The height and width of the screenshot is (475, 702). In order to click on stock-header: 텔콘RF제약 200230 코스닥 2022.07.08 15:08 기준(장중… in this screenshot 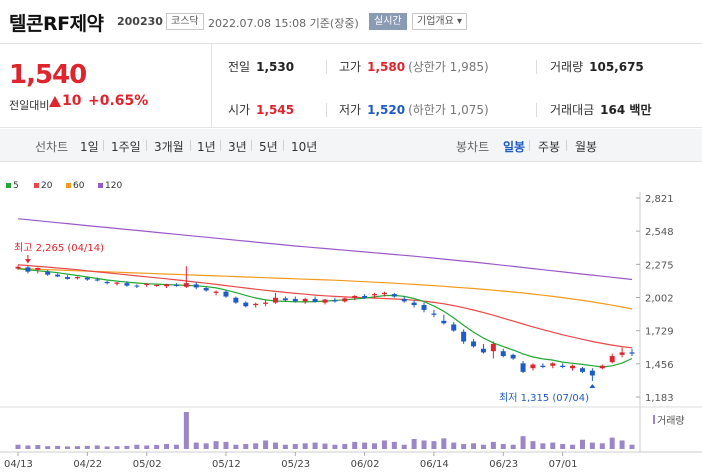, I will do `click(351, 22)`.